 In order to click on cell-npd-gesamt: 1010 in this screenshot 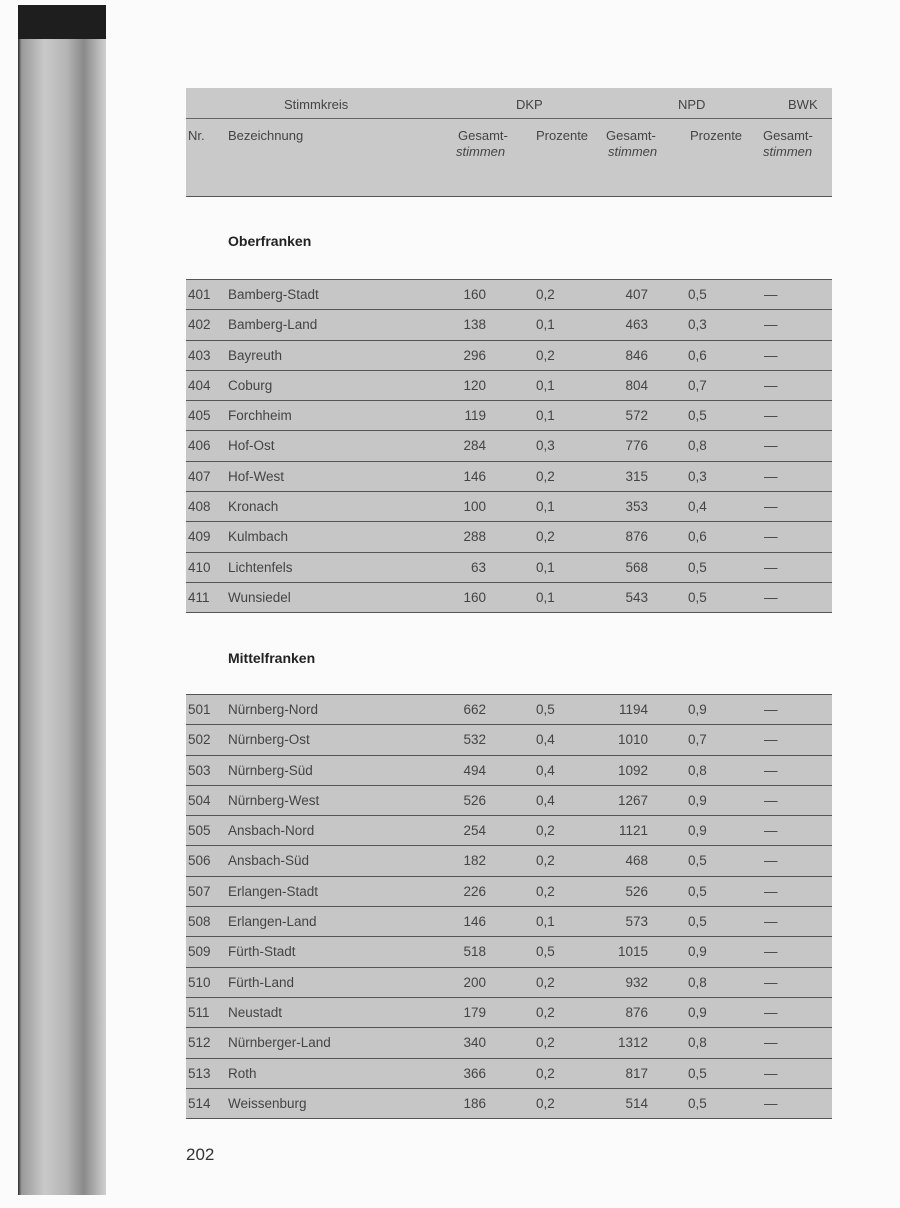, I will do `click(632, 740)`.